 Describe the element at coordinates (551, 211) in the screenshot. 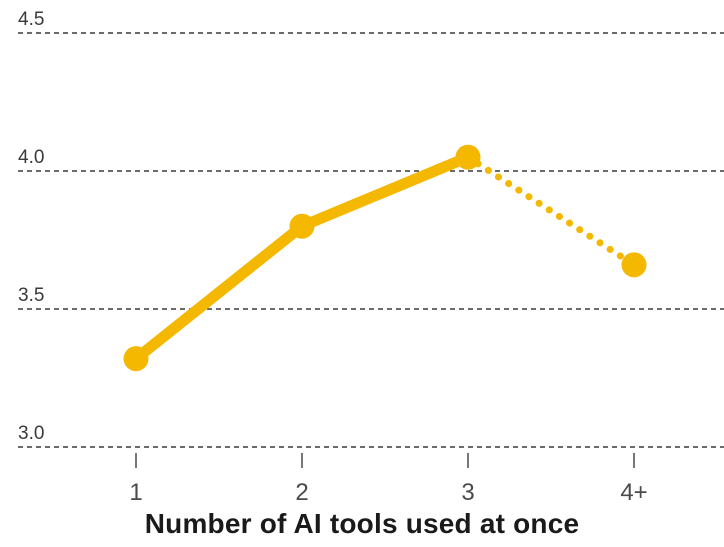

I see `series-segment-dotted` at that location.